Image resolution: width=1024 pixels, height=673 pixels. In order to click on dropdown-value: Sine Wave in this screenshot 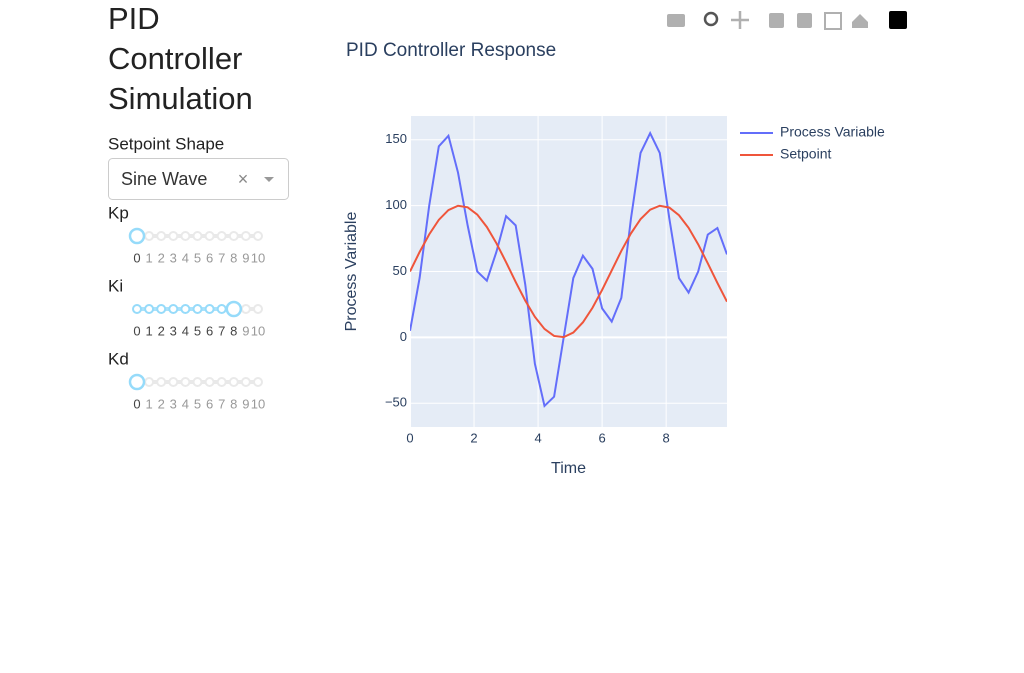, I will do `click(164, 179)`.